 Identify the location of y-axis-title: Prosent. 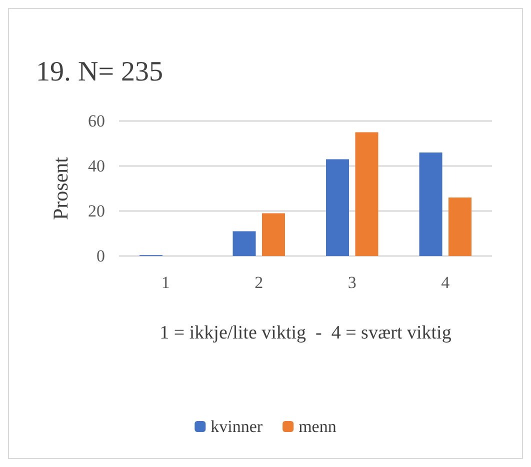
(60, 188).